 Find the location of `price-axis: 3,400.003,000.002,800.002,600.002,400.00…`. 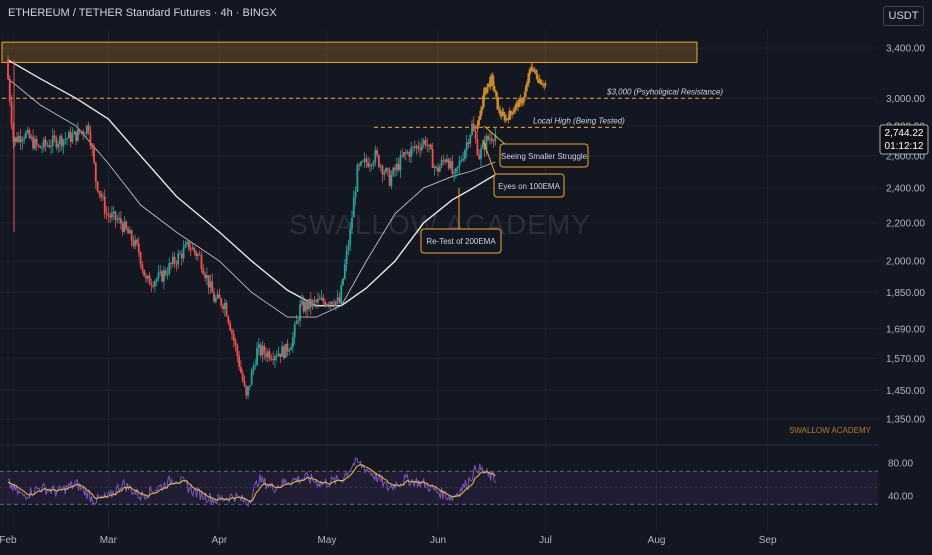

price-axis: 3,400.003,000.002,800.002,600.002,400.00… is located at coordinates (905, 235).